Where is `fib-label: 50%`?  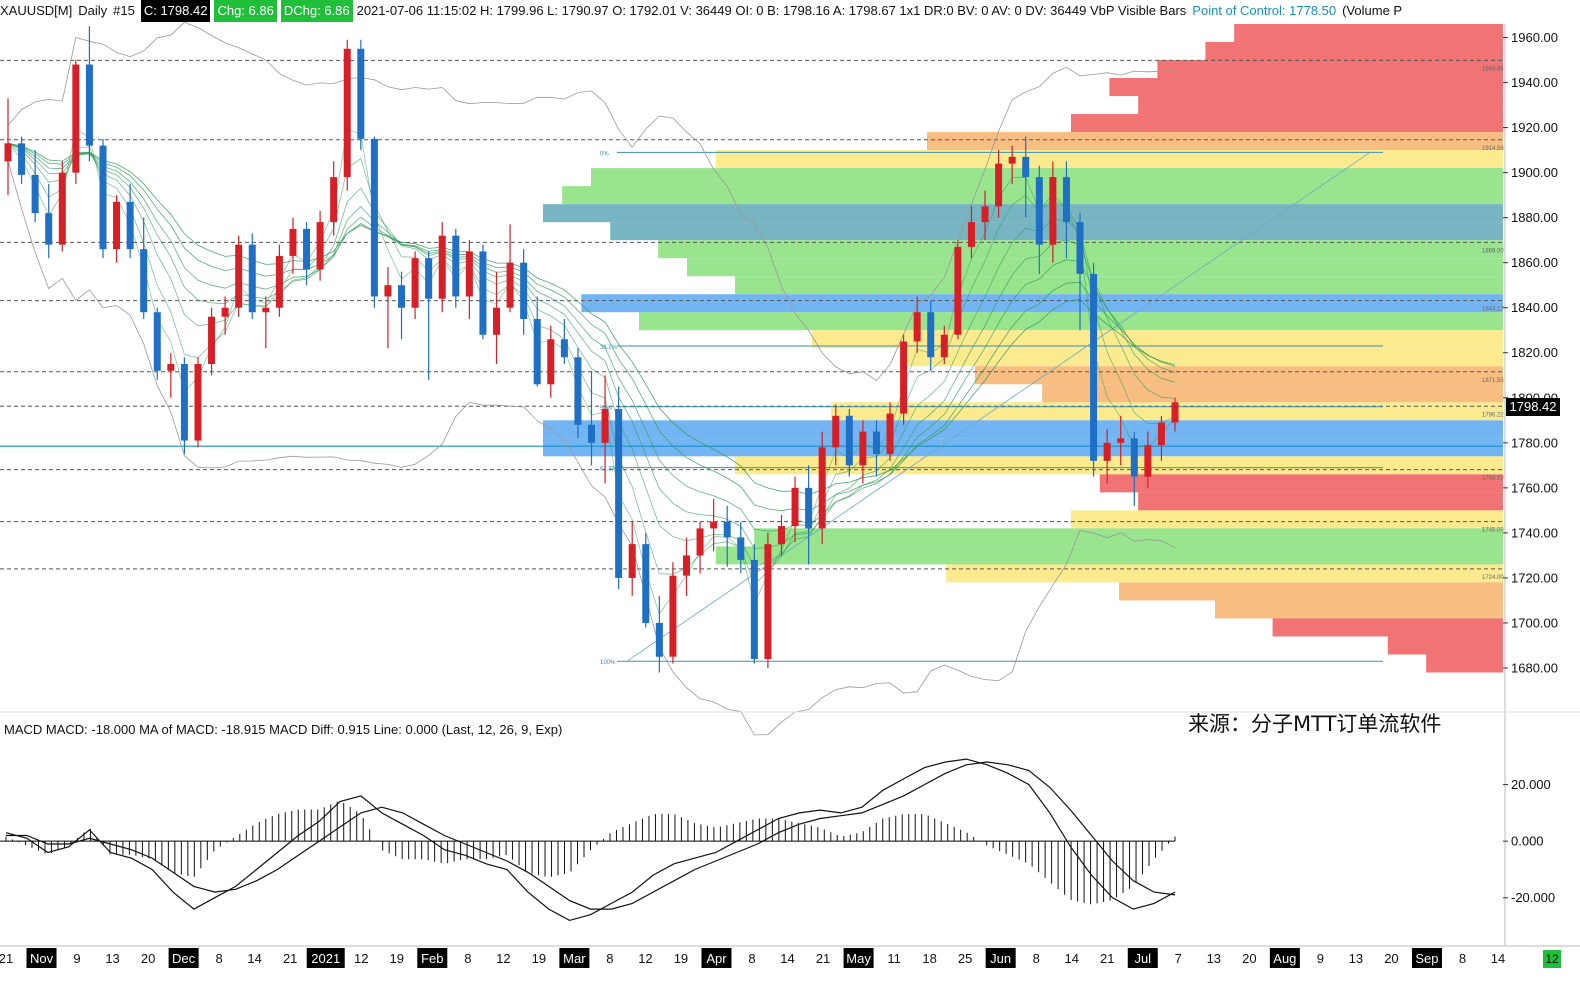 fib-label: 50% is located at coordinates (606, 409).